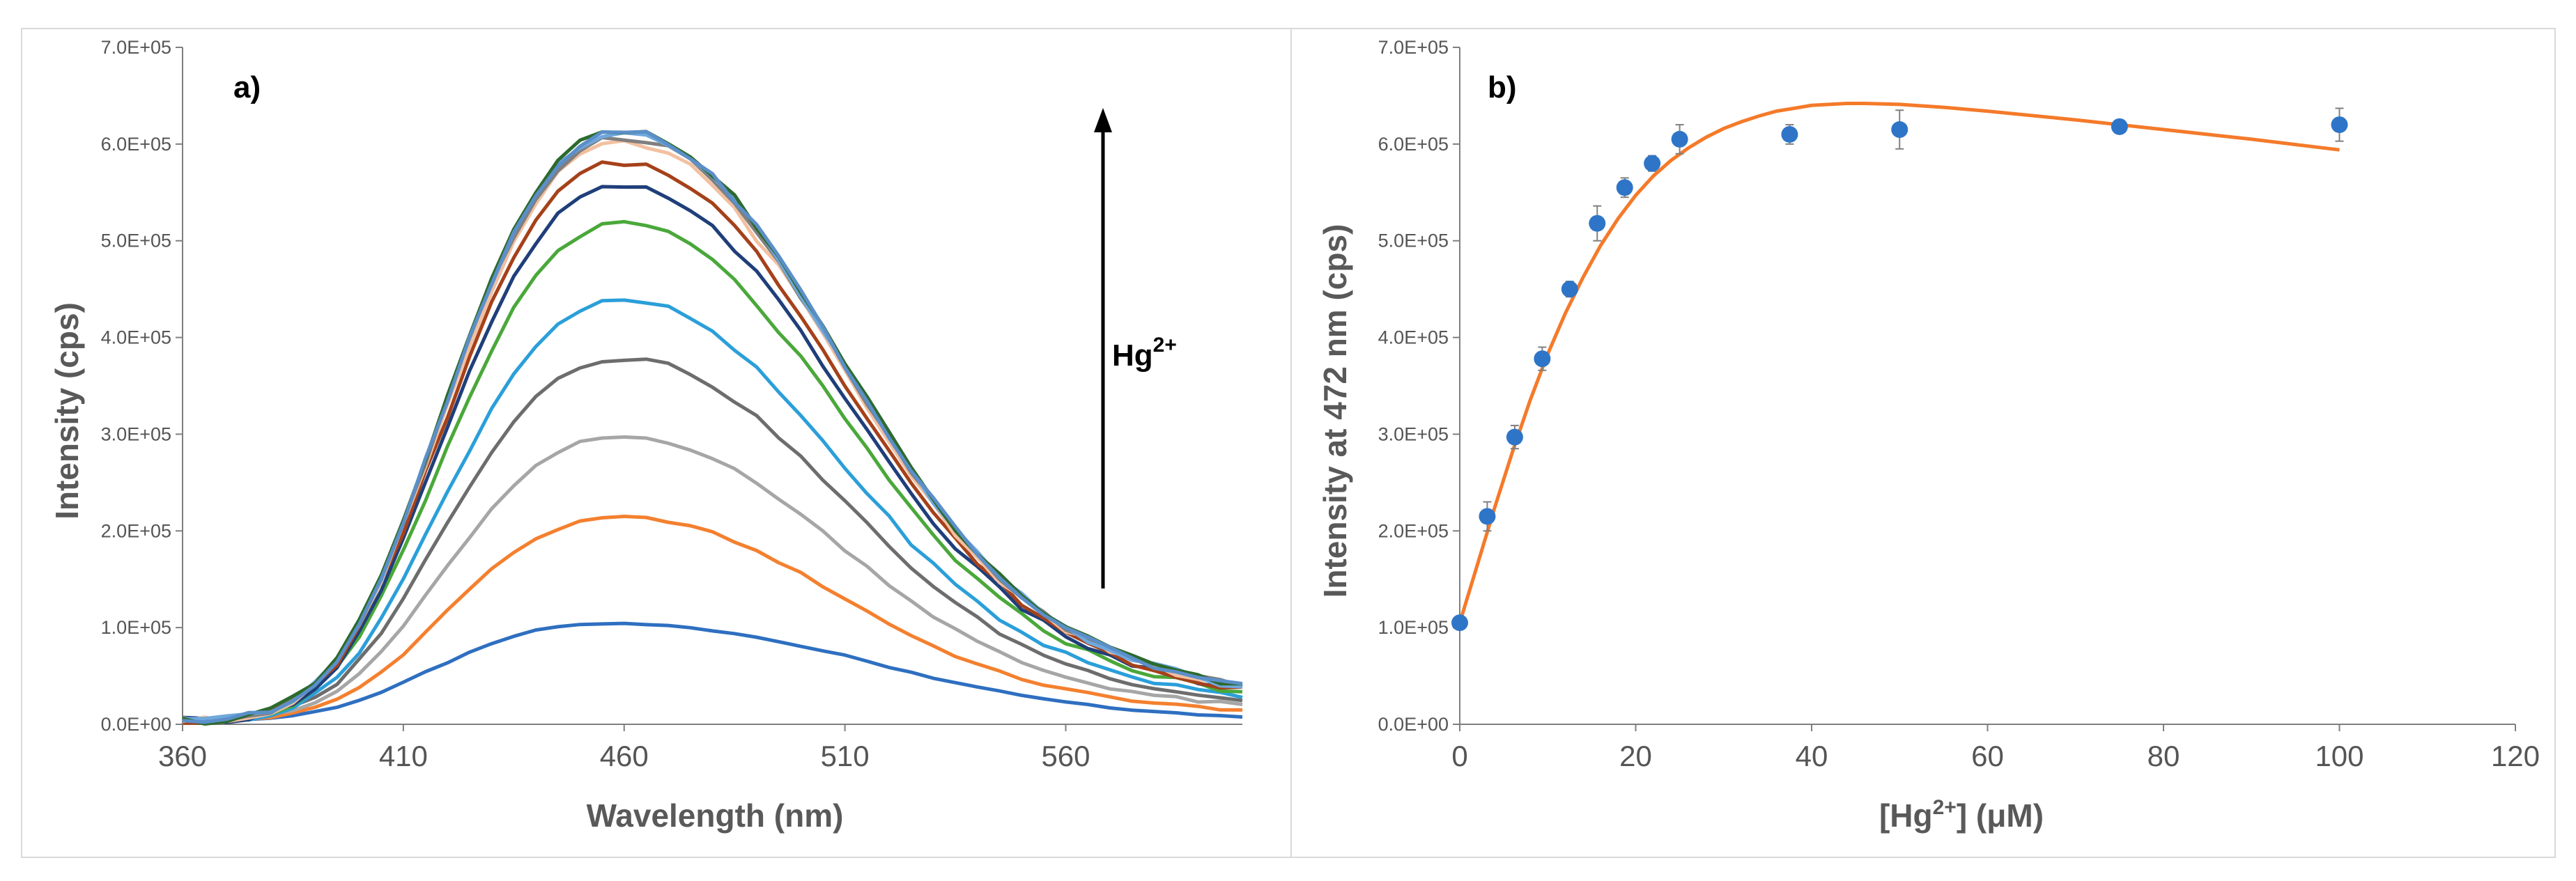 The width and height of the screenshot is (2576, 881). I want to click on panel-a-x-ticks: 360 410 460 510 560, so click(624, 748).